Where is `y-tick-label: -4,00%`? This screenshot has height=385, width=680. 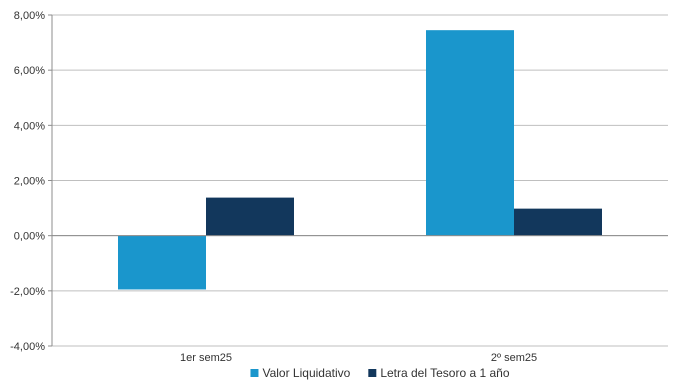
y-tick-label: -4,00% is located at coordinates (27, 347).